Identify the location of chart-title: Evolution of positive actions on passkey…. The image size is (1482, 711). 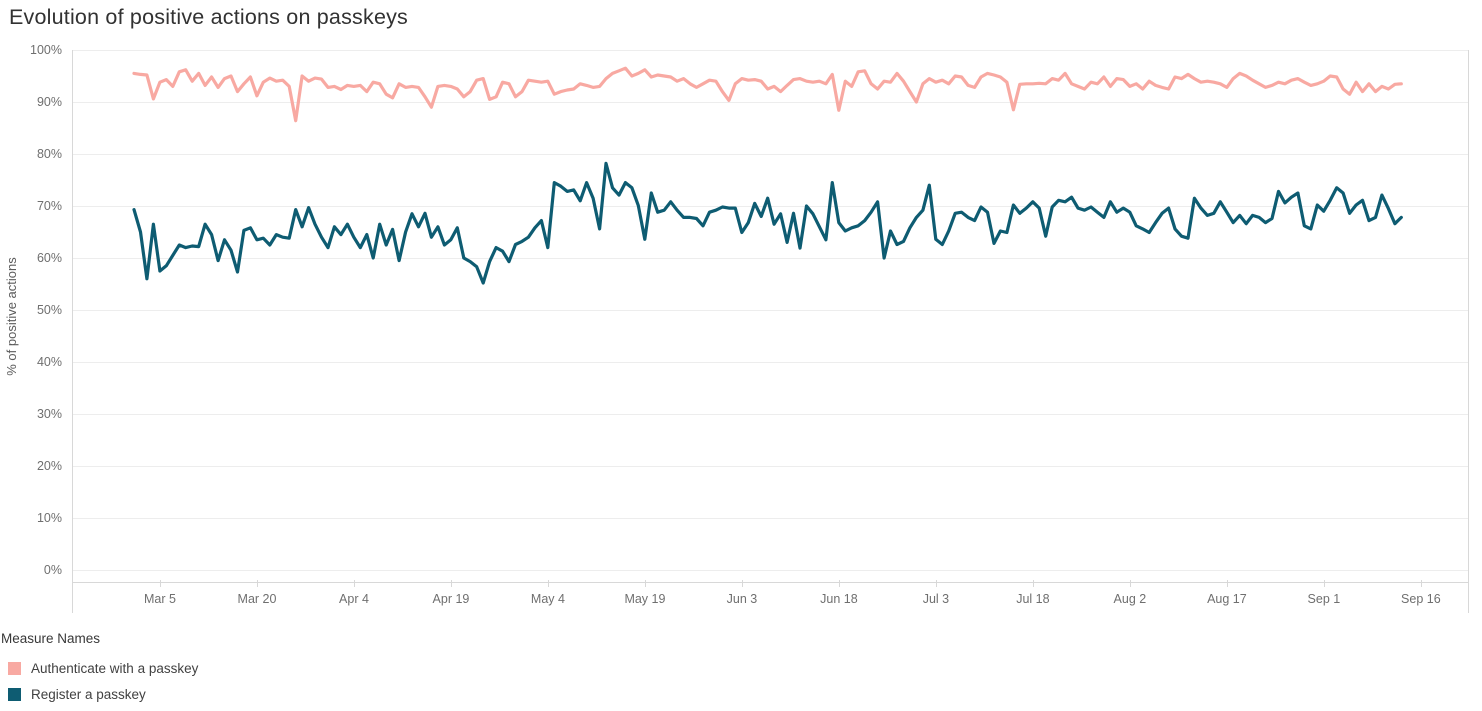
(209, 17).